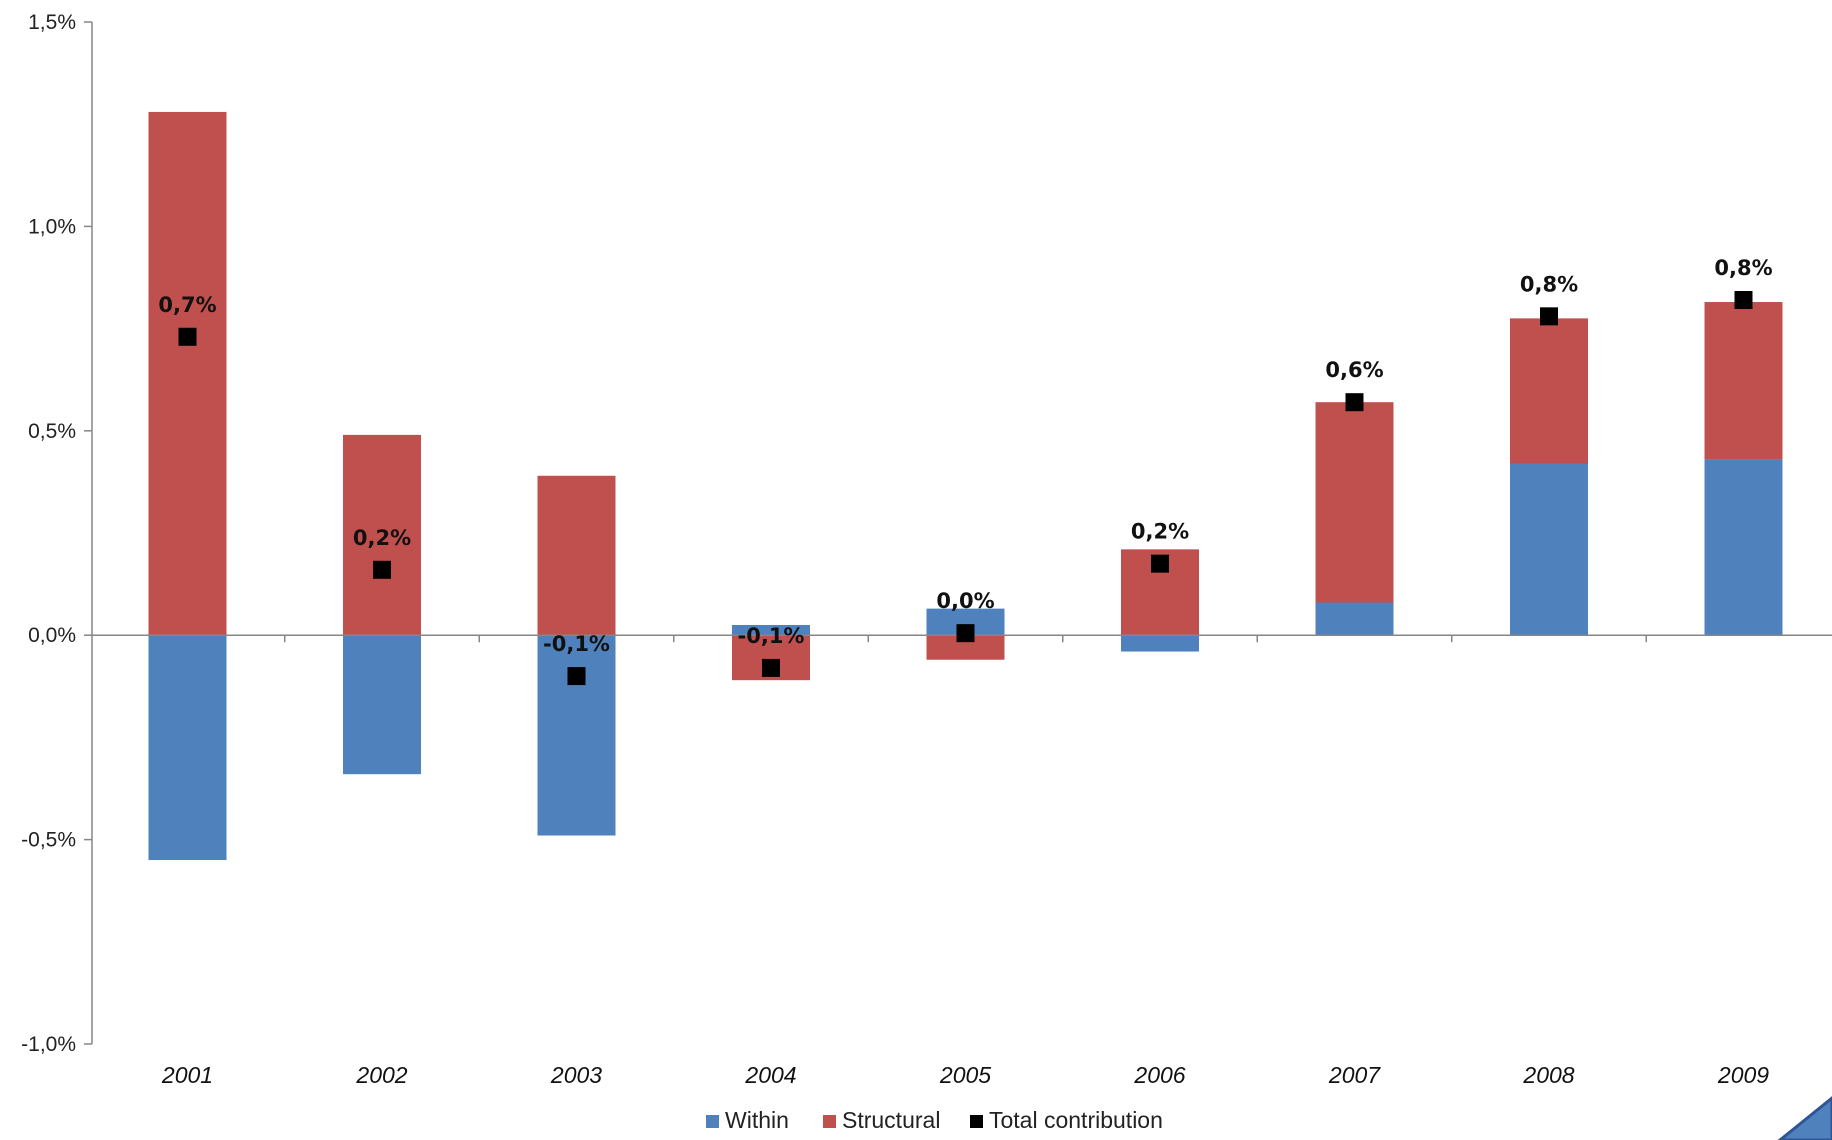  Describe the element at coordinates (52, 635) in the screenshot. I see `y-tick-label: 0,0%` at that location.